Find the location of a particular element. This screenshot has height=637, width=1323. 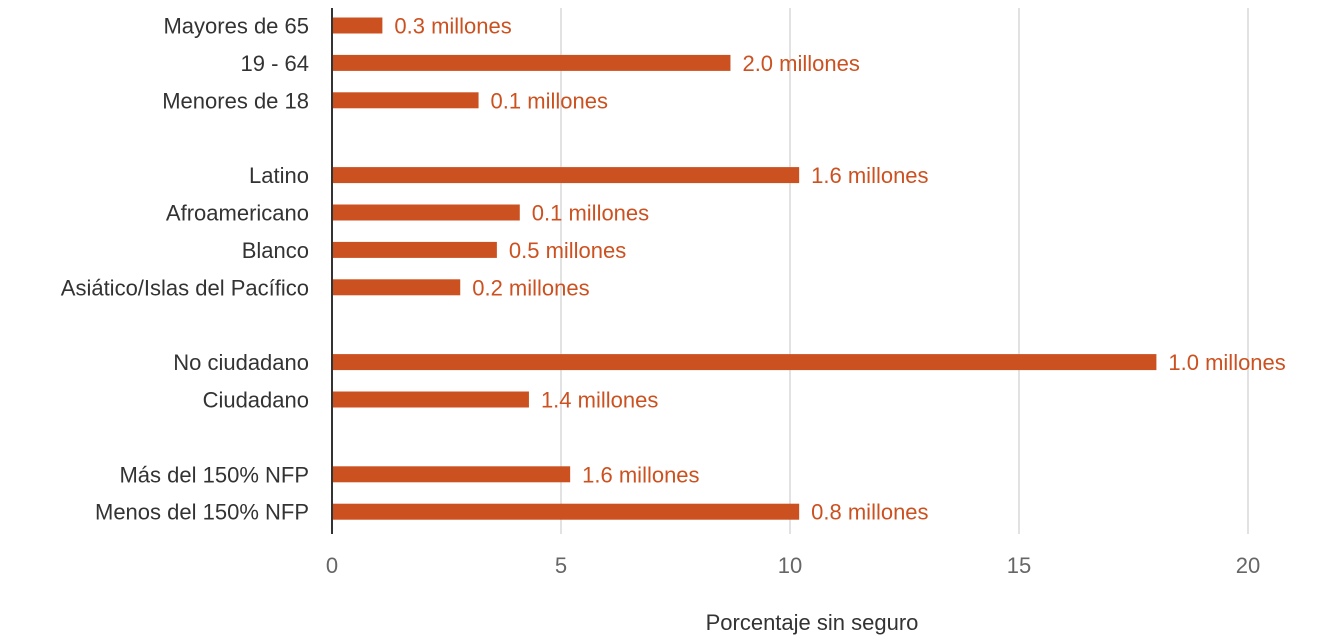

category-label: Más del 150% NFP is located at coordinates (214, 474).